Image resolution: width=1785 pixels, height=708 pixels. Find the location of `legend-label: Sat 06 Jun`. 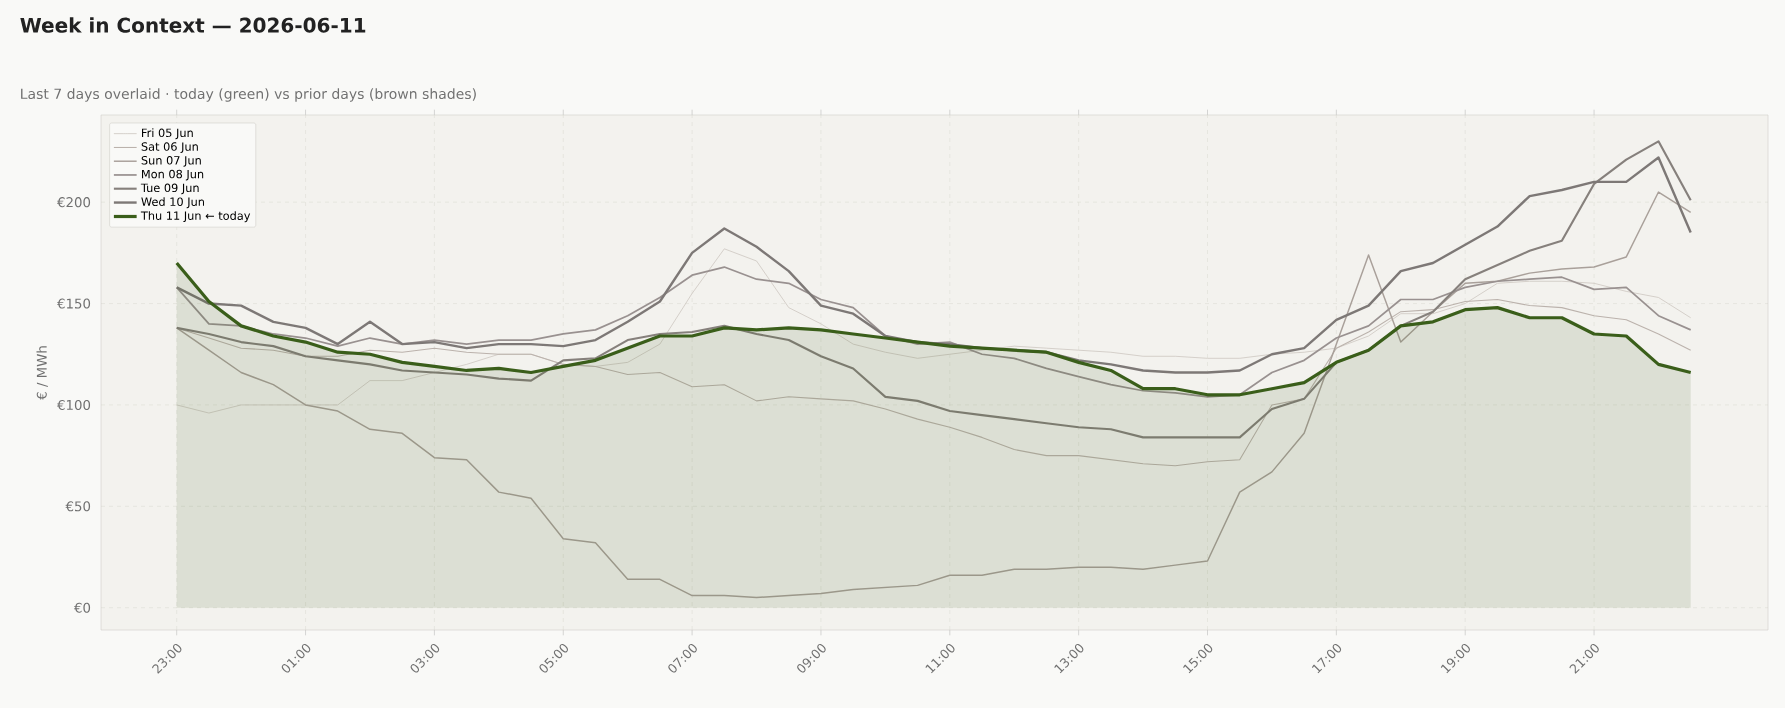

legend-label: Sat 06 Jun is located at coordinates (169, 147).